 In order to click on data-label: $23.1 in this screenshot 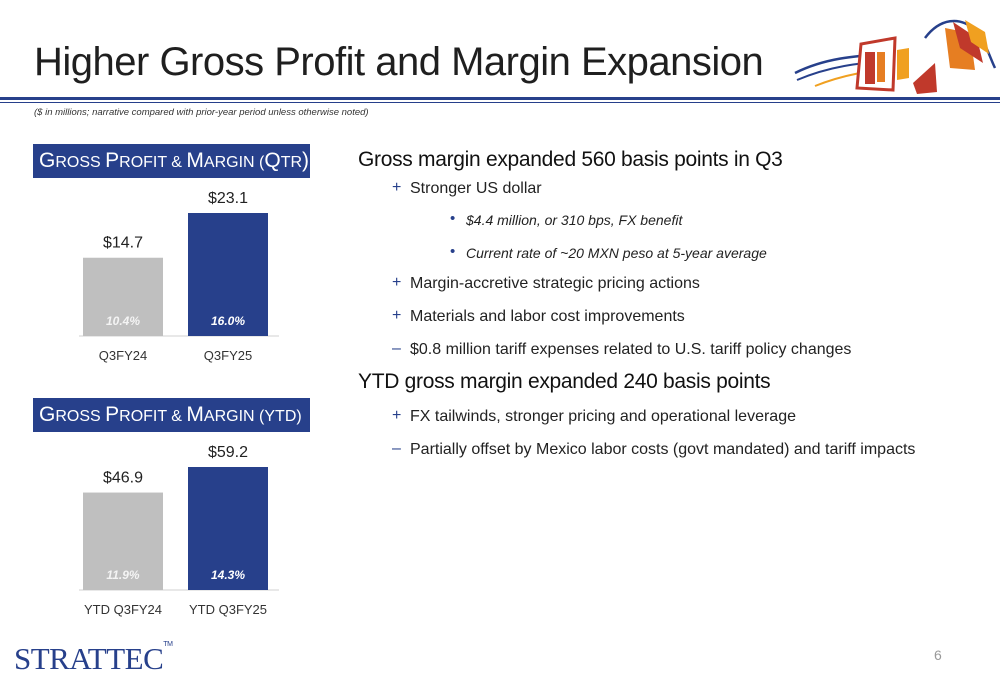, I will do `click(228, 198)`.